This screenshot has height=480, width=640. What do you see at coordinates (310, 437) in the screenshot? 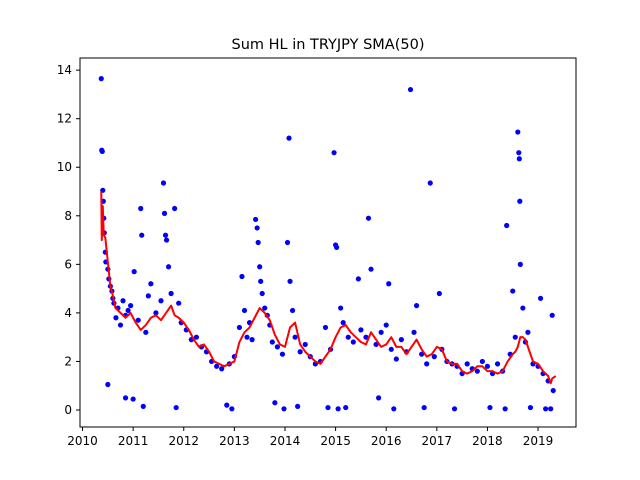
I see `x-axis: 2010 2011 2012 2013 2014 2015 2016 2017 2018 2019` at bounding box center [310, 437].